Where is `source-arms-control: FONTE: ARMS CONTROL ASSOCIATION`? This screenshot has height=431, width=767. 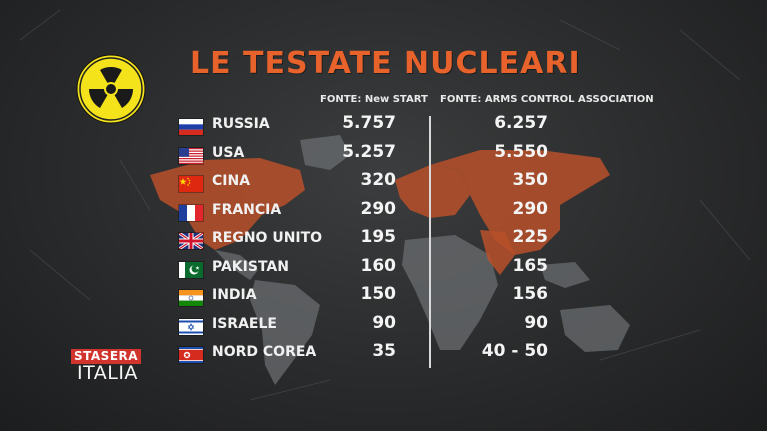
source-arms-control: FONTE: ARMS CONTROL ASSOCIATION is located at coordinates (547, 99).